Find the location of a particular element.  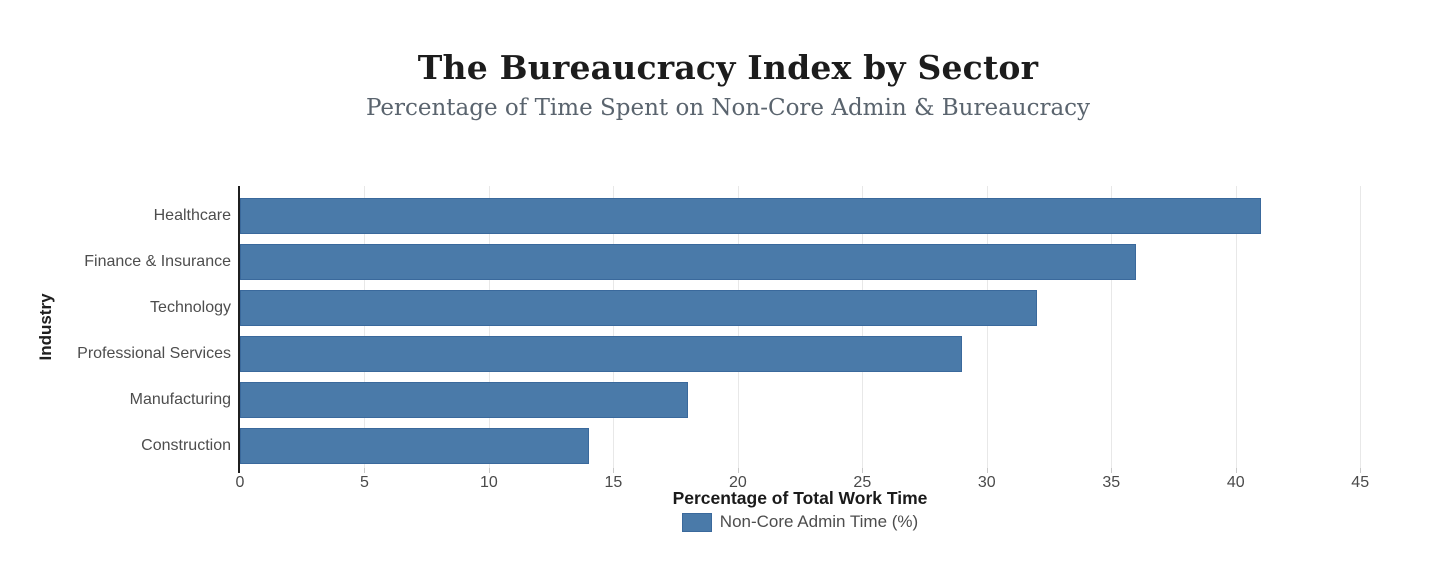

category-label-finance-insurance: Finance & Insurance is located at coordinates (157, 261).